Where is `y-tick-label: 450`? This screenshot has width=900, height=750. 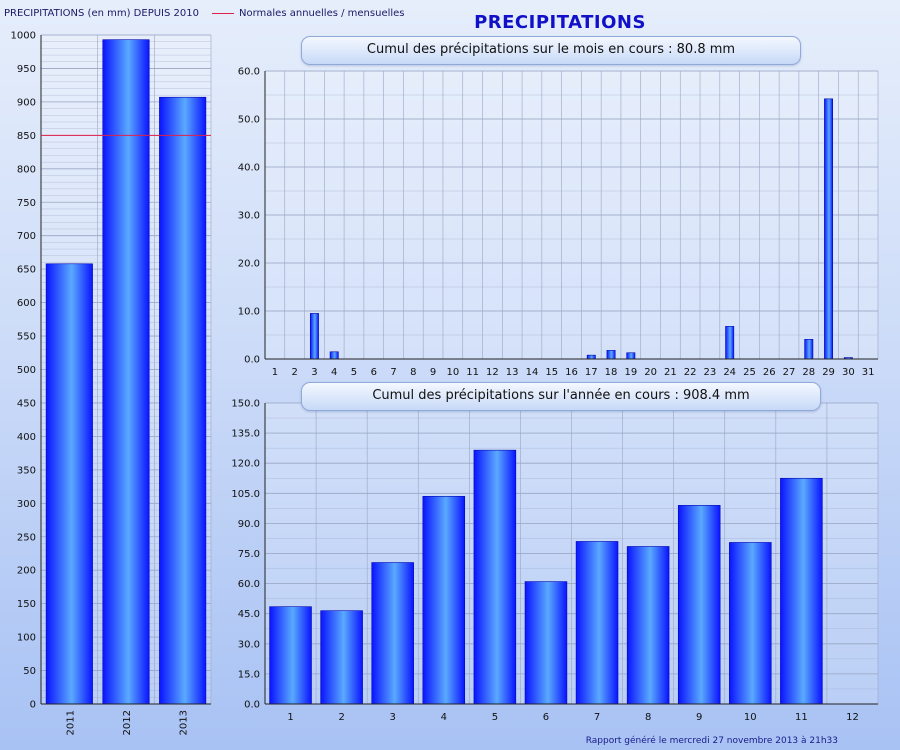
y-tick-label: 450 is located at coordinates (26, 403).